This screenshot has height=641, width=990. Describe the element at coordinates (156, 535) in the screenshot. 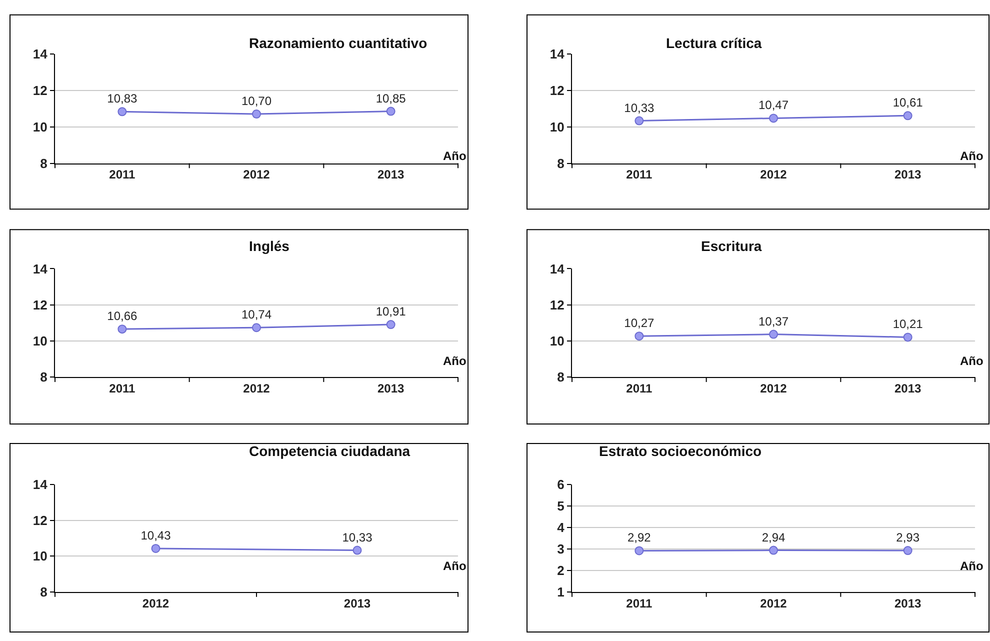

I see `data-label: 10,43` at that location.